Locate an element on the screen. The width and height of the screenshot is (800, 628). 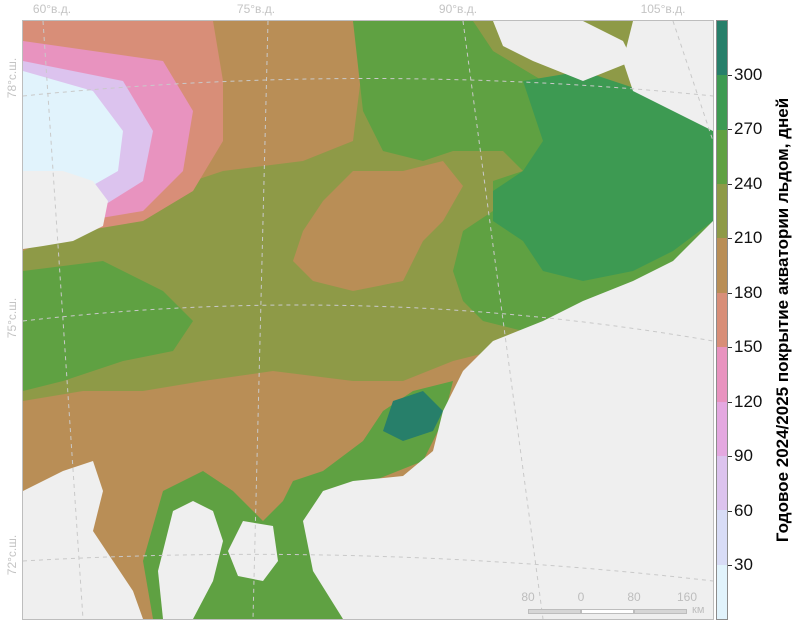
lon-label-90e: 90°в.д. is located at coordinates (458, 9).